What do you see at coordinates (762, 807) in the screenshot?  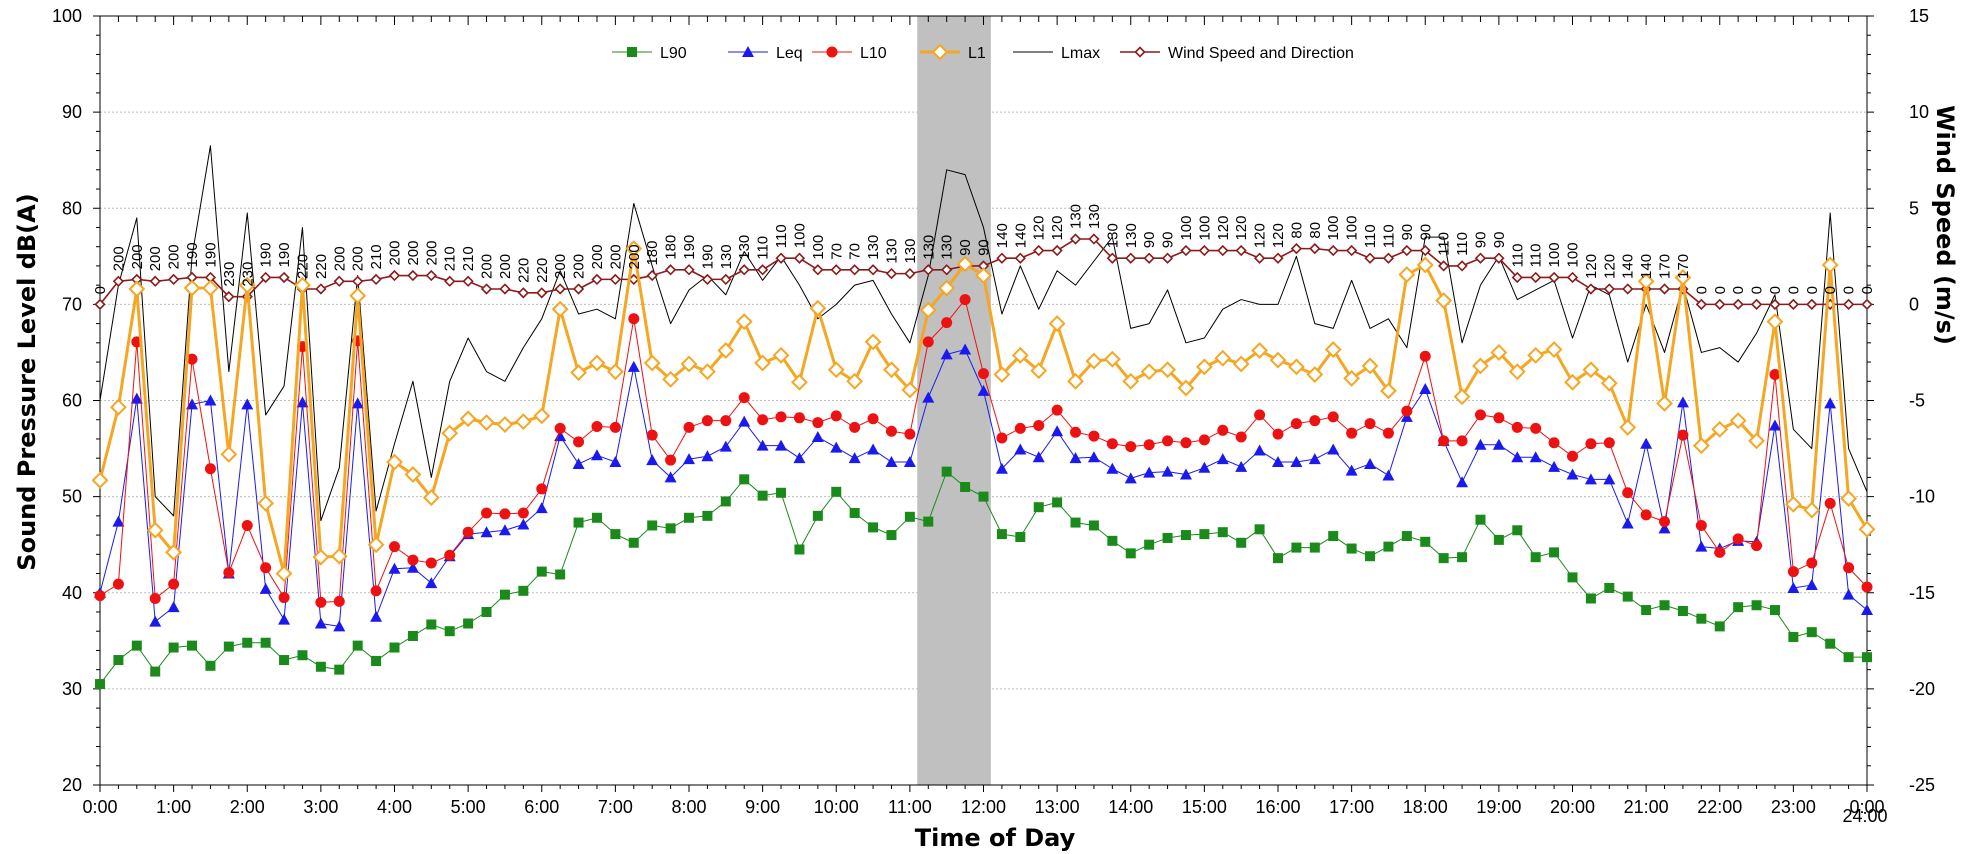 I see `x-tick-label: 9:00` at bounding box center [762, 807].